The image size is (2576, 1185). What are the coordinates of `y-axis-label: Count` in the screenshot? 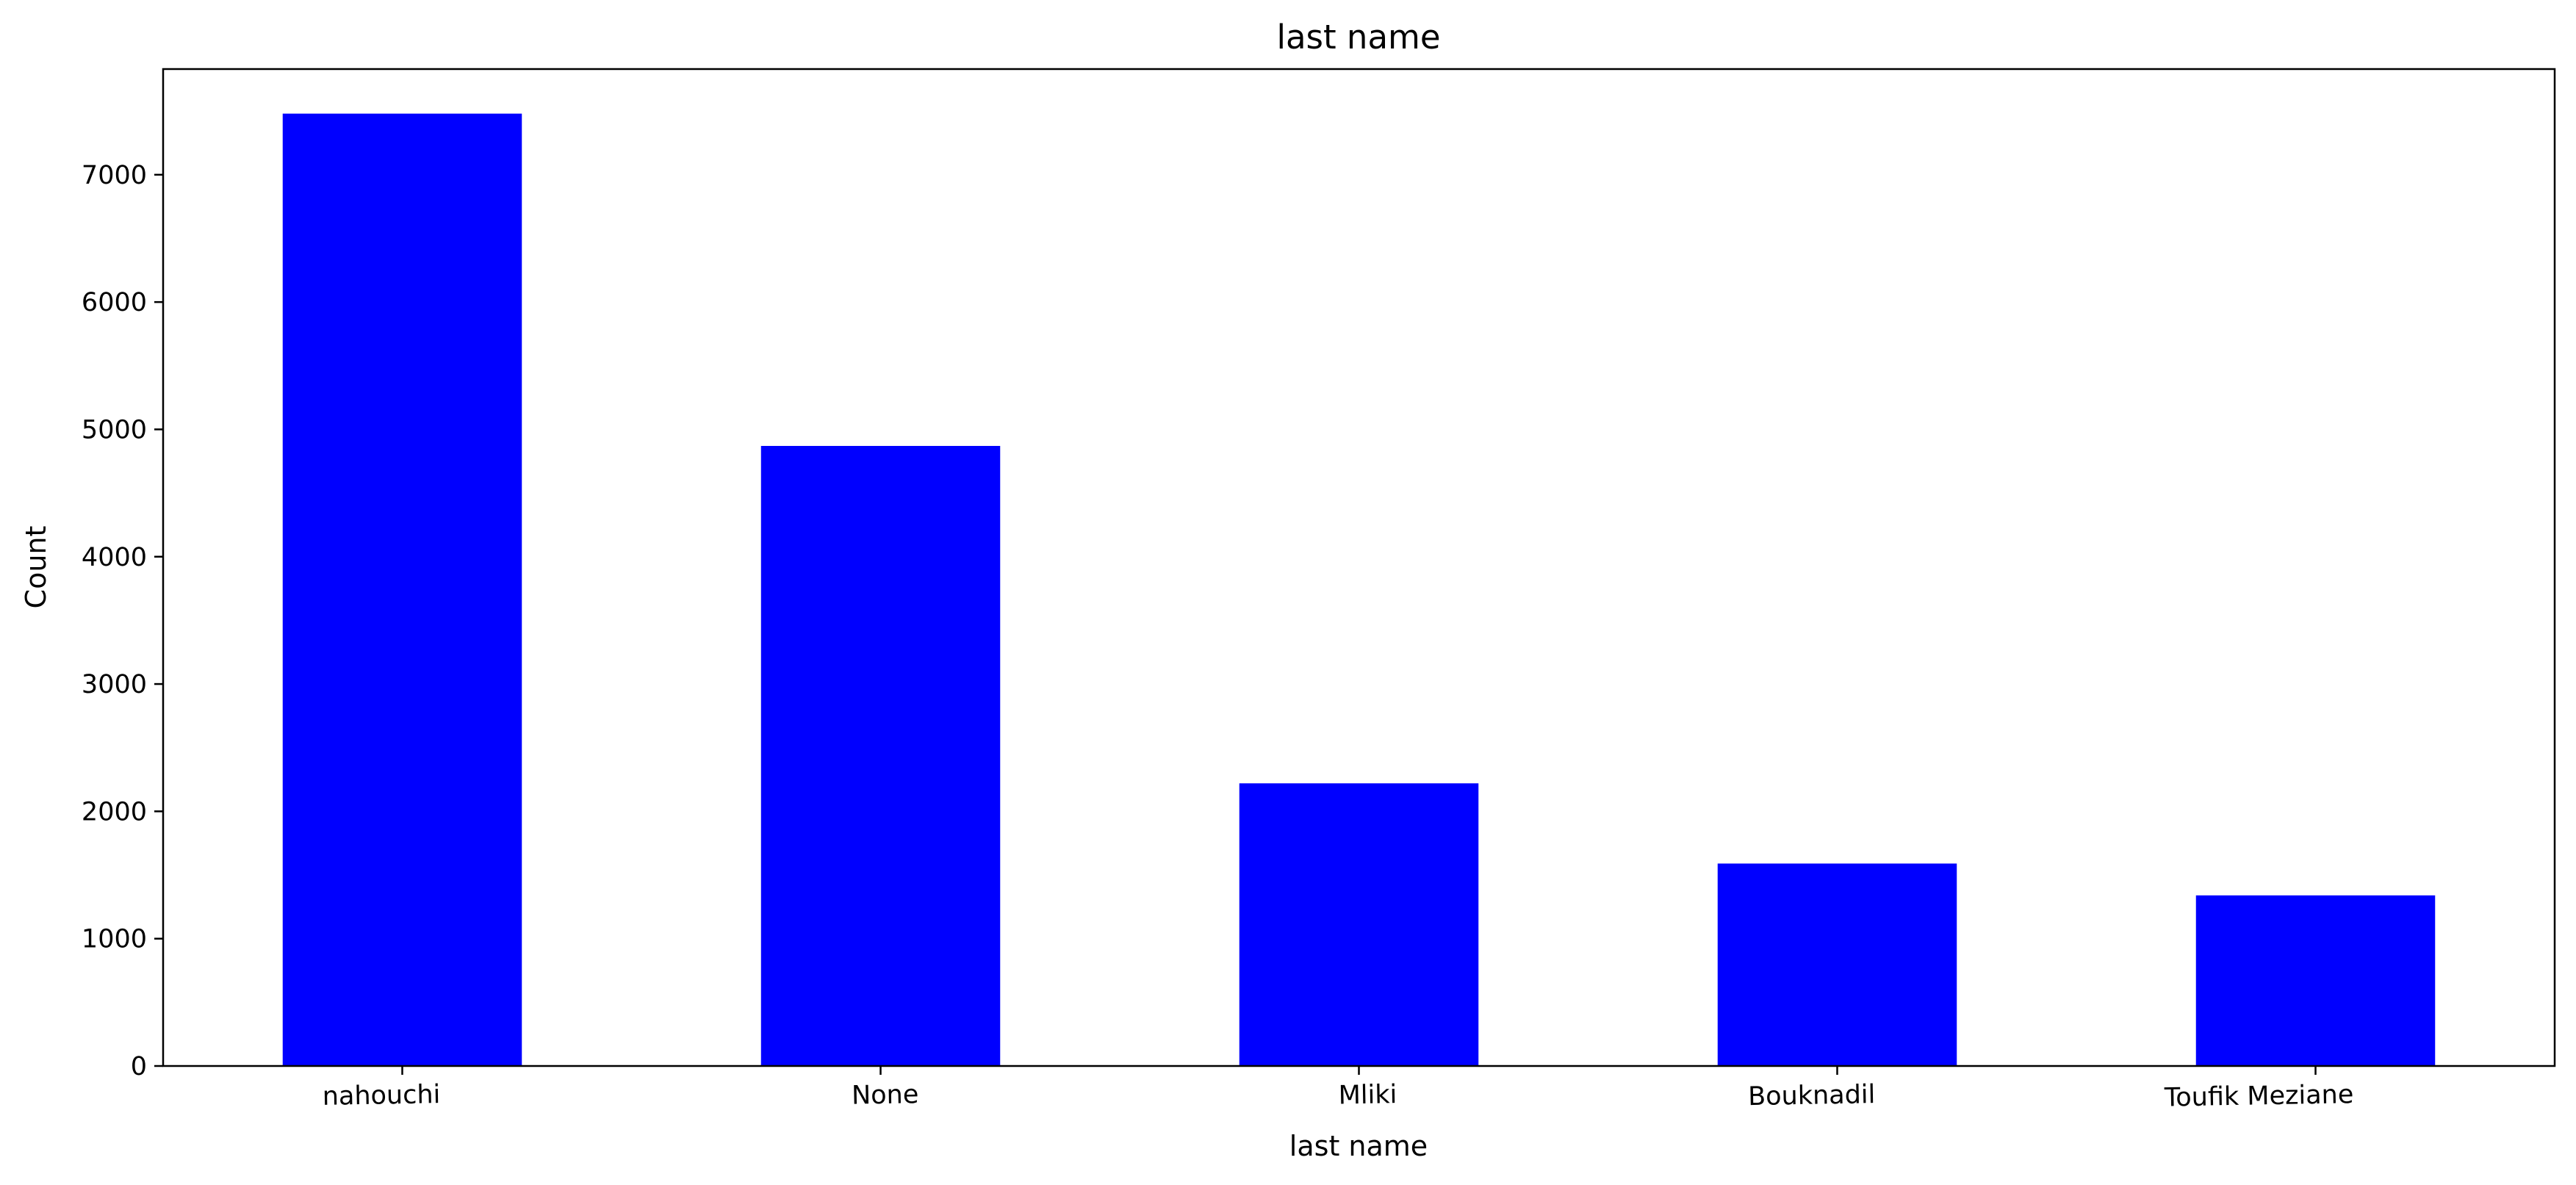 It's located at (36, 567).